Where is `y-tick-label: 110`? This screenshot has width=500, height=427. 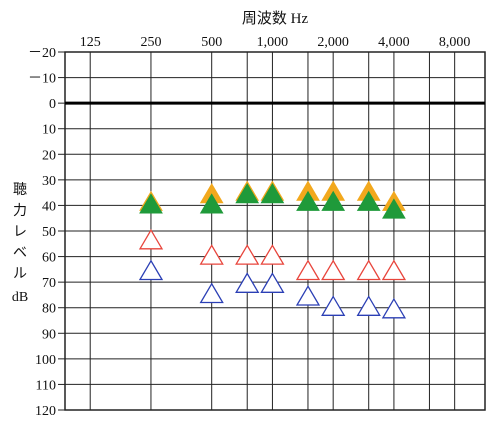 y-tick-label: 110 is located at coordinates (46, 385).